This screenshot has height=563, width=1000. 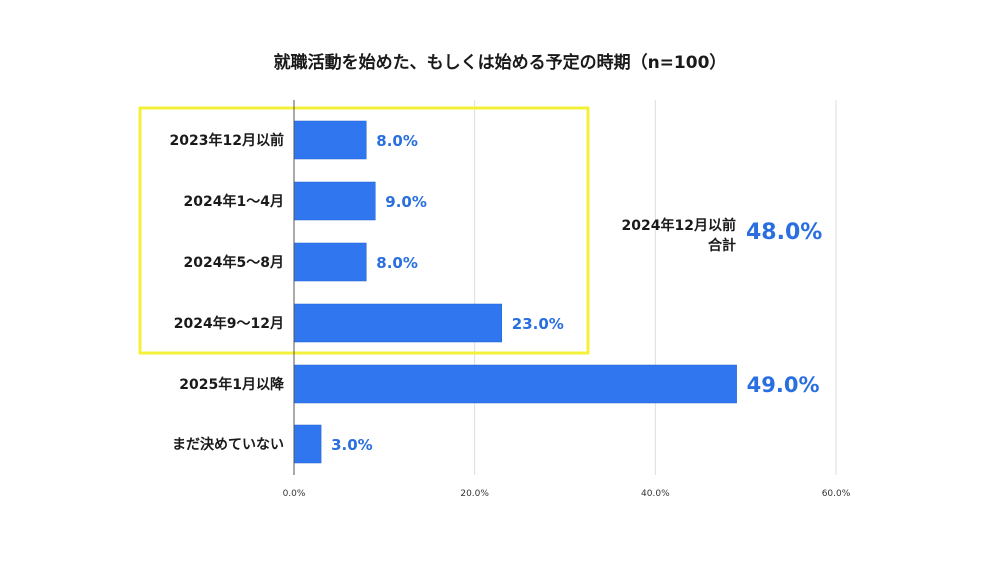 What do you see at coordinates (663, 236) in the screenshot?
I see `group-total-label: 2024年12月以前 合計` at bounding box center [663, 236].